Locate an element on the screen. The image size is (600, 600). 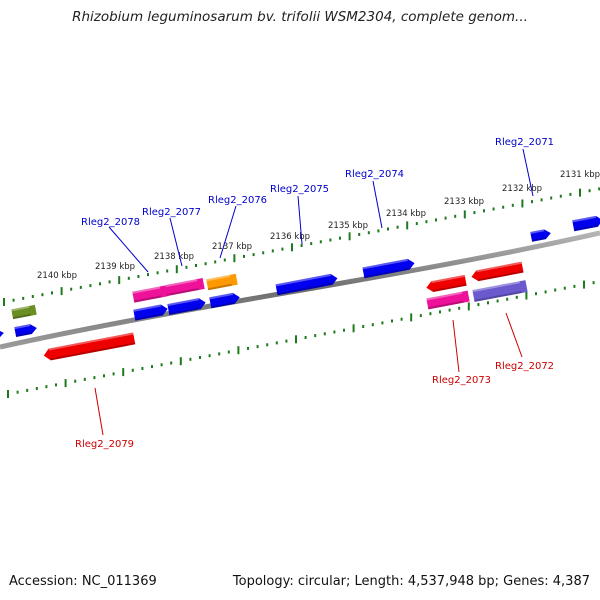
gene-rleg2-2076 is located at coordinates (222, 282).